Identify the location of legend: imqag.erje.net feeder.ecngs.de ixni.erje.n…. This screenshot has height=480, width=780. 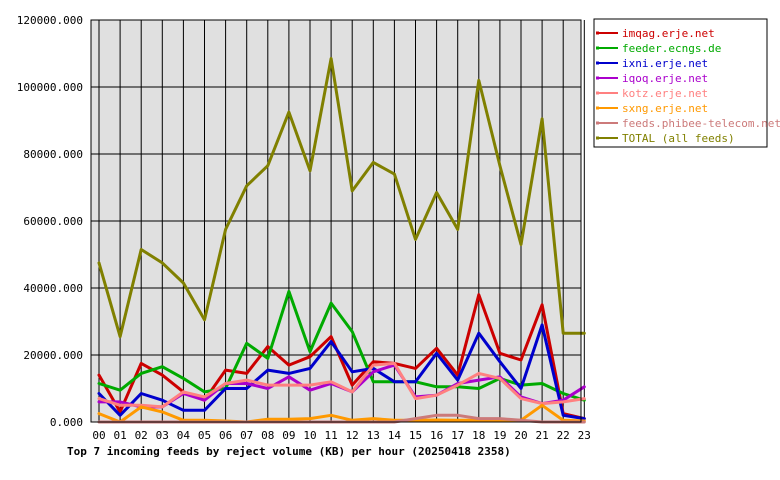
(686, 83).